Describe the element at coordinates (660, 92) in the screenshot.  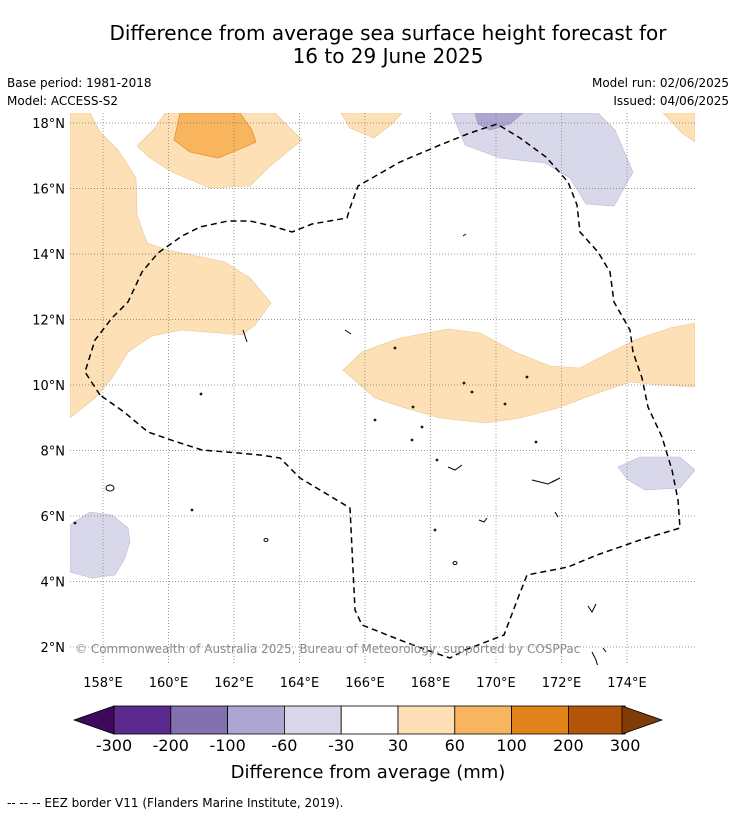
I see `meta-right: Model run: 02/06/2025 Issued: 04/06/2025` at that location.